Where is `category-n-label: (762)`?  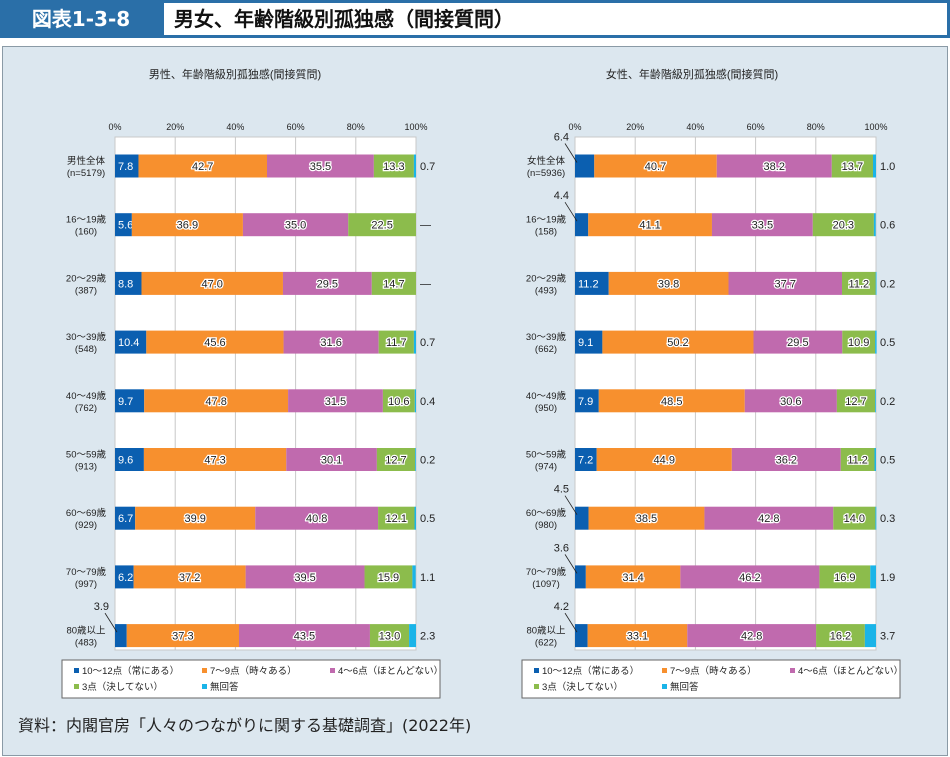
category-n-label: (762) is located at coordinates (86, 408).